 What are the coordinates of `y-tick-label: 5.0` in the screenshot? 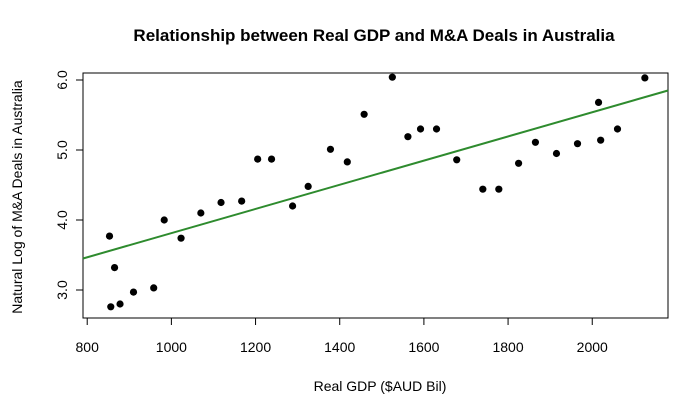 It's located at (62, 150).